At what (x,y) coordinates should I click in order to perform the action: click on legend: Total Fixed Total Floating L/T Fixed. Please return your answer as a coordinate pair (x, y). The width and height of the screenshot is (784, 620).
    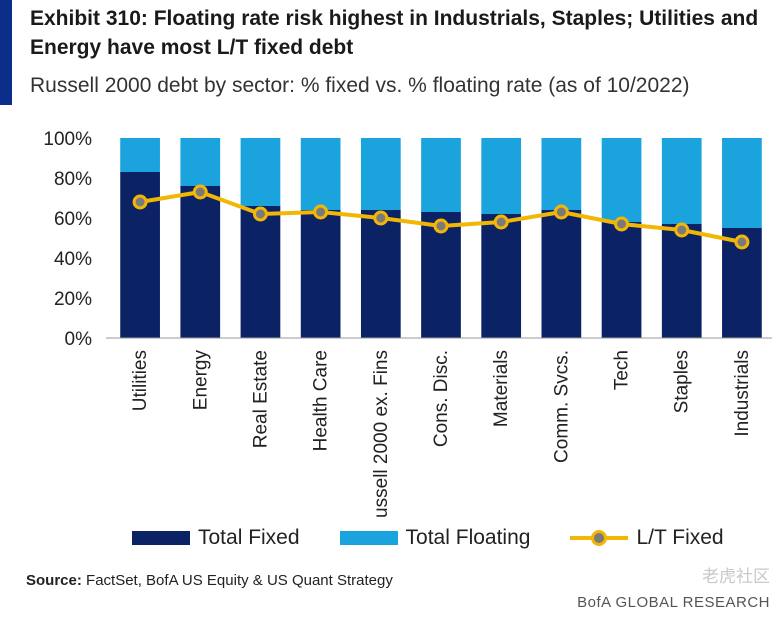
    Looking at the image, I should click on (448, 538).